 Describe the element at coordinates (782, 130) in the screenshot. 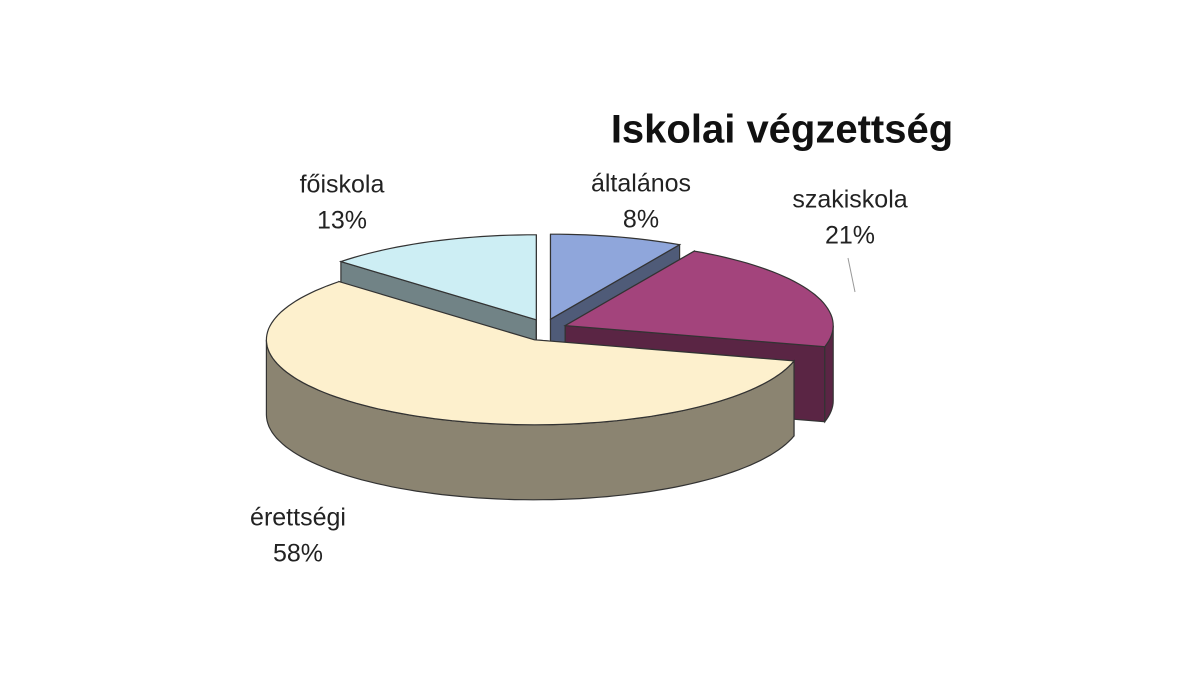

I see `chart-title: Iskolai végzettség` at that location.